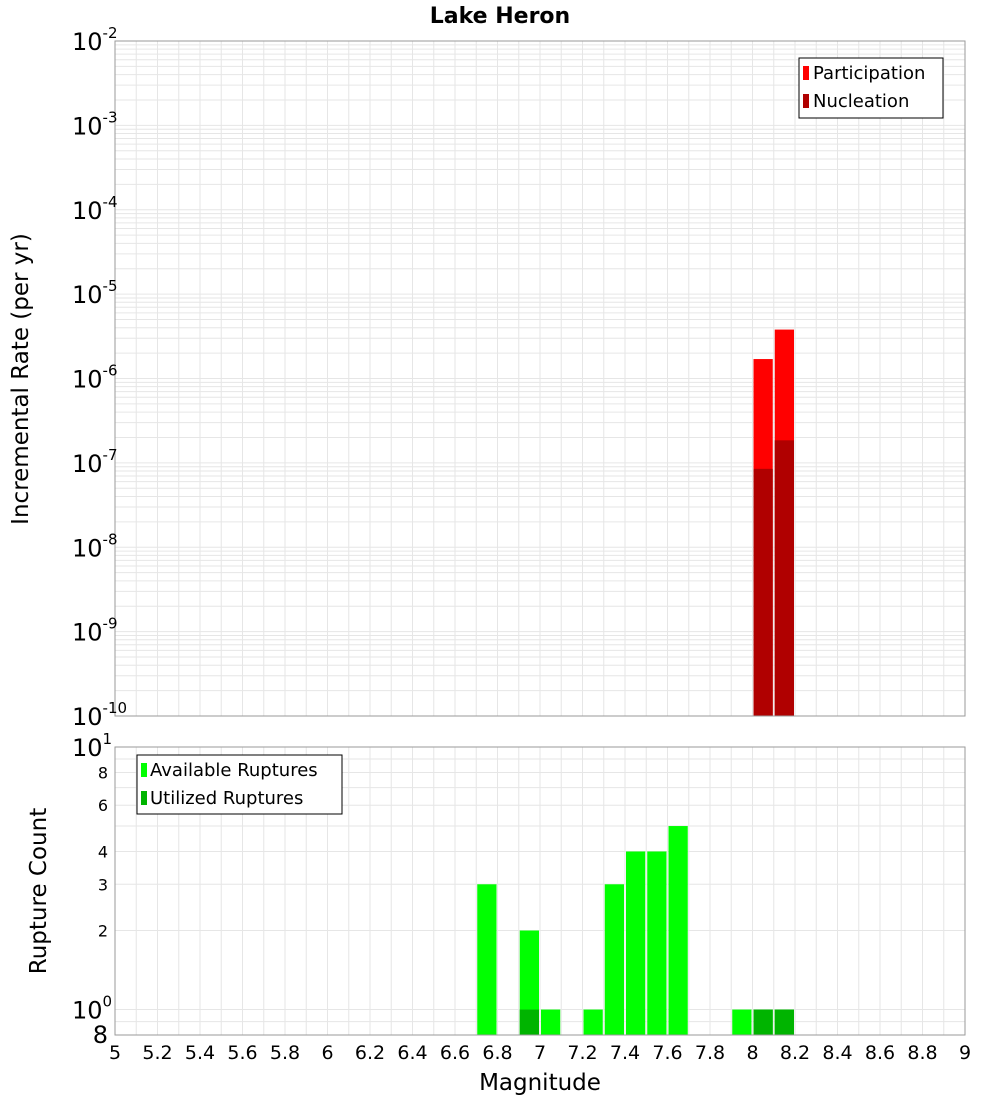  I want to click on legend-swatch-available-ruptures, so click(144, 770).